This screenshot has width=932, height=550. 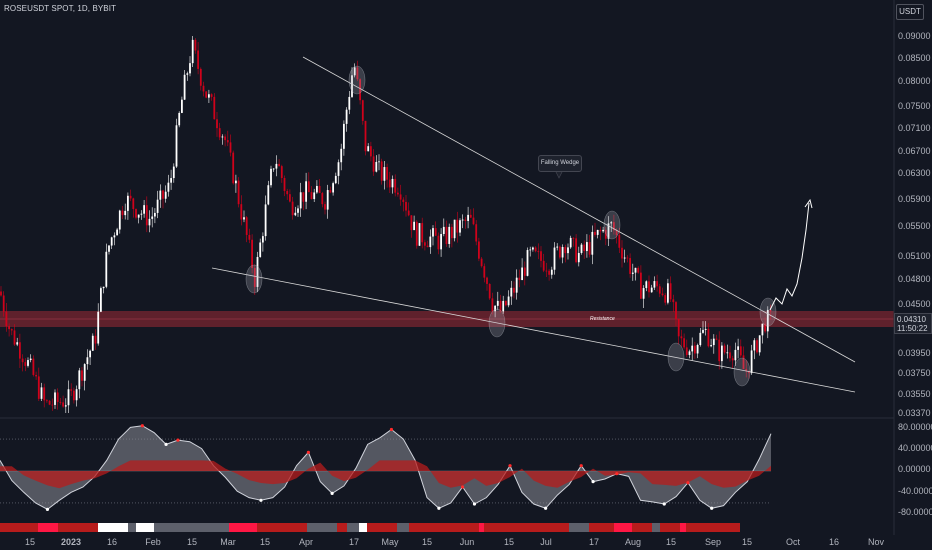 What do you see at coordinates (793, 542) in the screenshot?
I see `time-tick-label: Oct` at bounding box center [793, 542].